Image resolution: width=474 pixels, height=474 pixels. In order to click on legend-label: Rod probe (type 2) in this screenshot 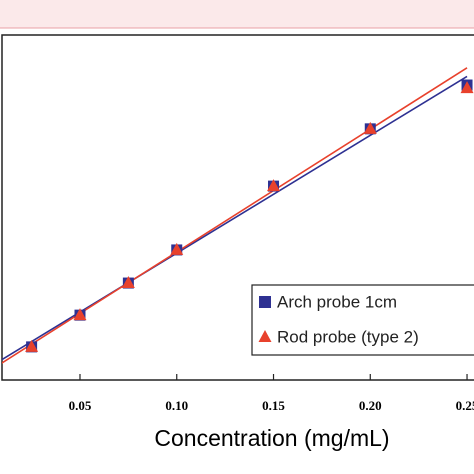, I will do `click(348, 336)`.